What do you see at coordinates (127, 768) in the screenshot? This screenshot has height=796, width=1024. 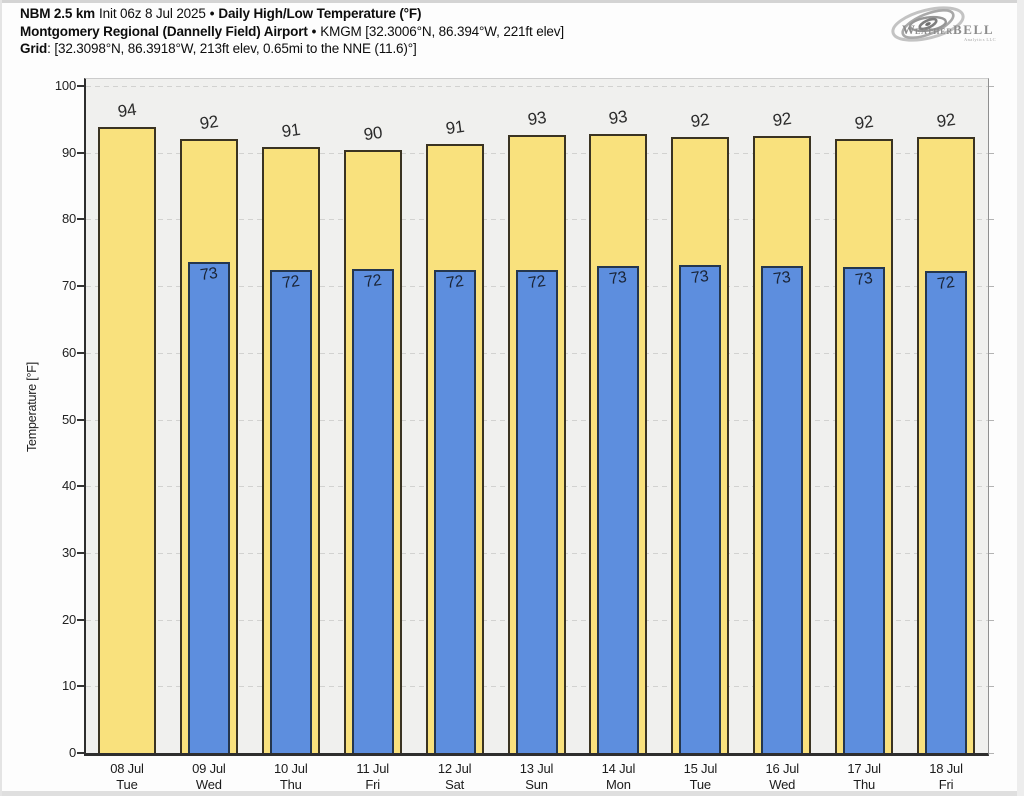 I see `x-tick-date: 08 Jul` at bounding box center [127, 768].